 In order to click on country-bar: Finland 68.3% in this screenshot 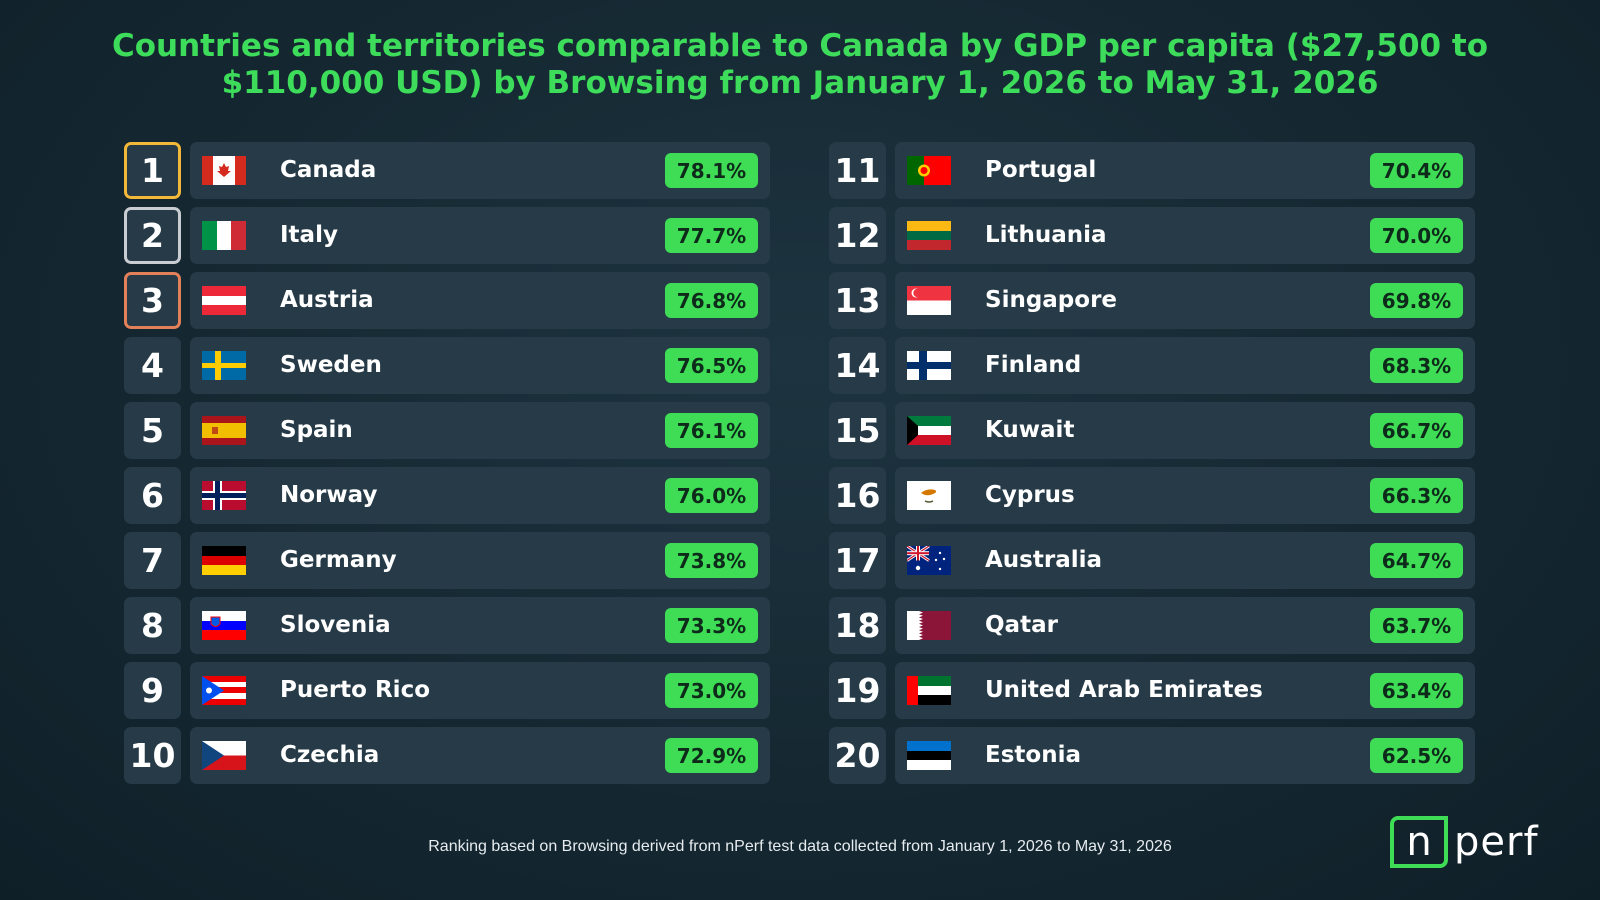, I will do `click(1185, 365)`.